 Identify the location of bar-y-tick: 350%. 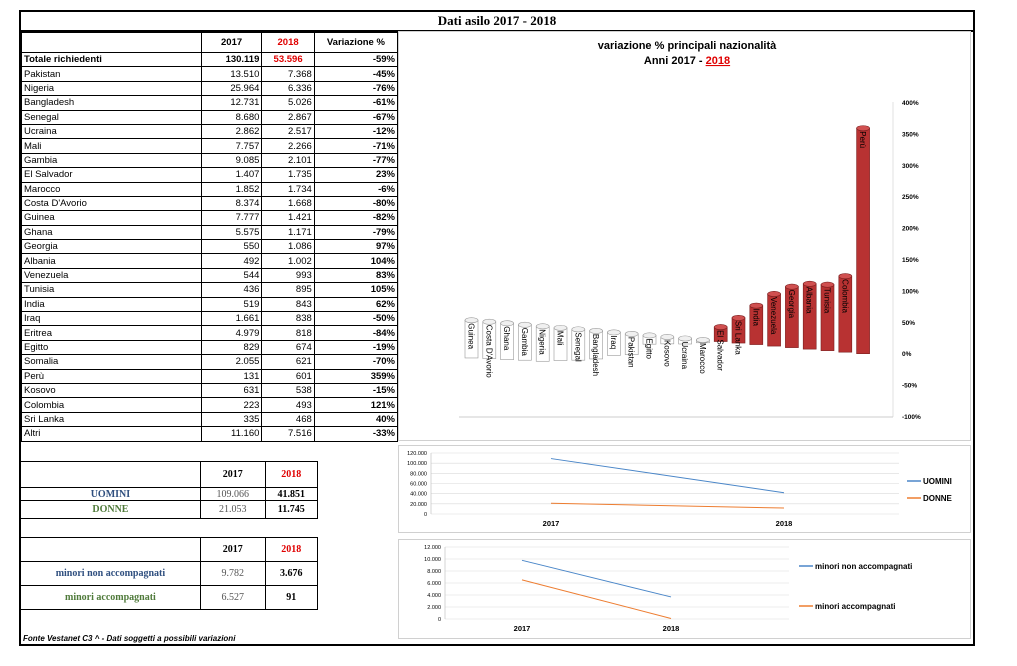
(910, 134).